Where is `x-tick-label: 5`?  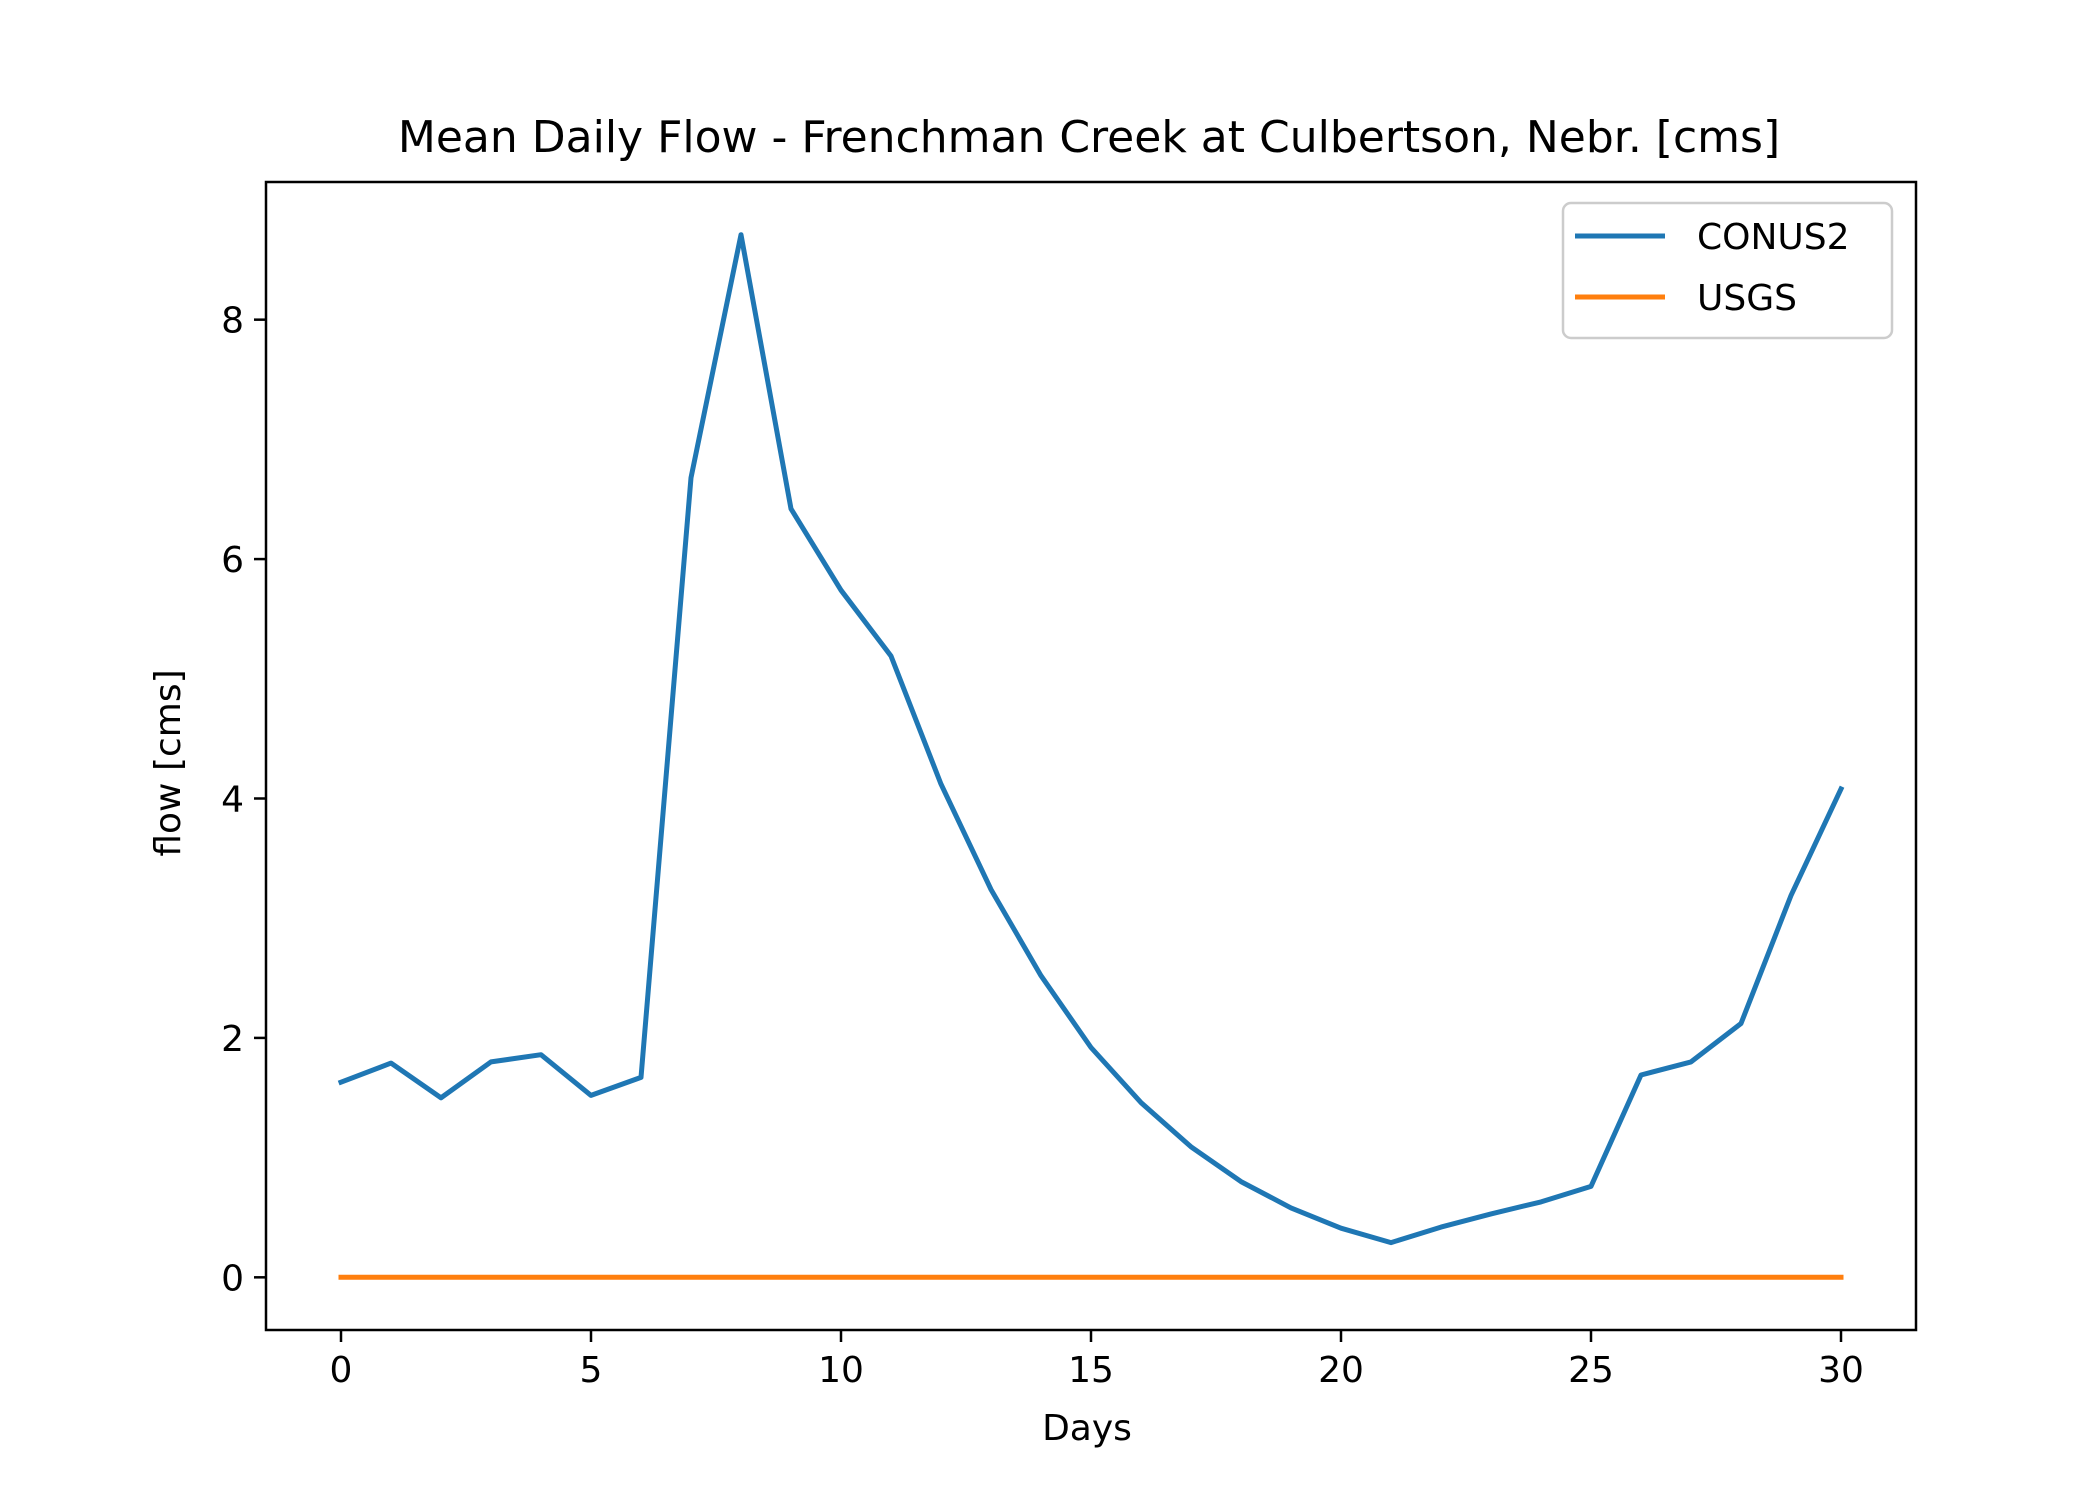
x-tick-label: 5 is located at coordinates (591, 1370).